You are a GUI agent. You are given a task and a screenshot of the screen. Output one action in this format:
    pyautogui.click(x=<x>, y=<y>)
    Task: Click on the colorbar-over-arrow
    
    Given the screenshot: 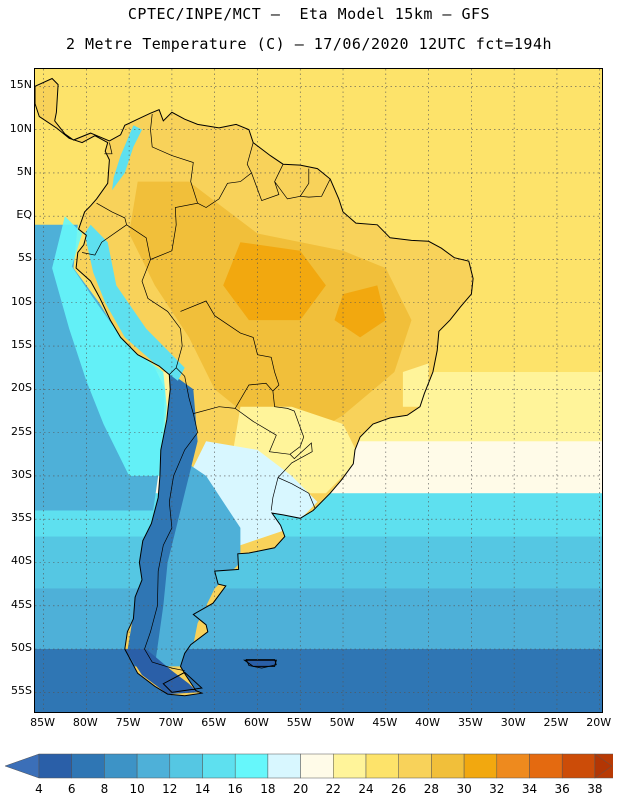 What is the action you would take?
    pyautogui.click(x=603, y=766)
    